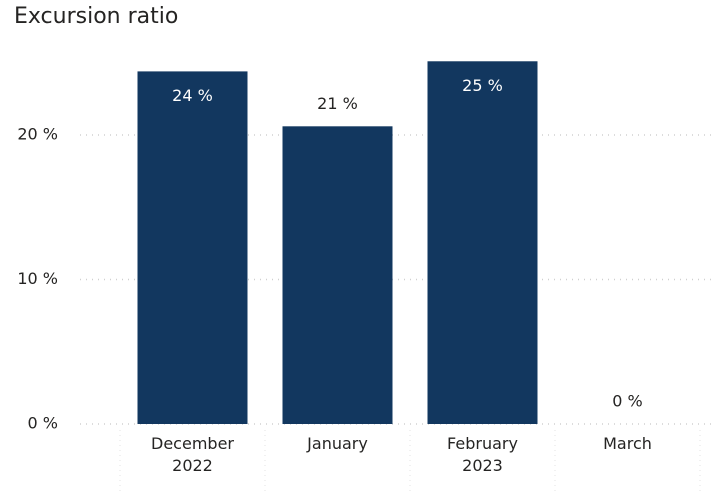 The width and height of the screenshot is (722, 498). What do you see at coordinates (482, 85) in the screenshot?
I see `data-label: 25 %` at bounding box center [482, 85].